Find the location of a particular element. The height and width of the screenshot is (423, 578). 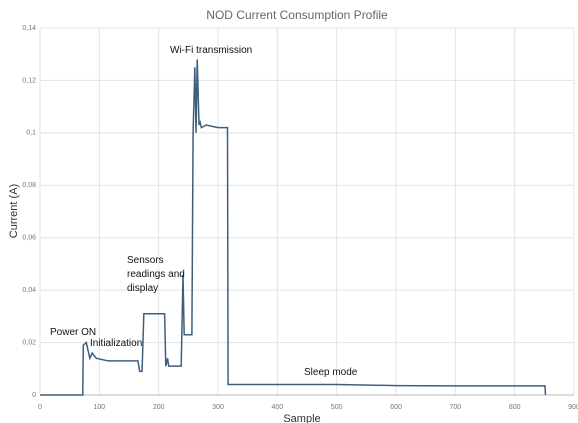

x-tick-label: 600 is located at coordinates (396, 407).